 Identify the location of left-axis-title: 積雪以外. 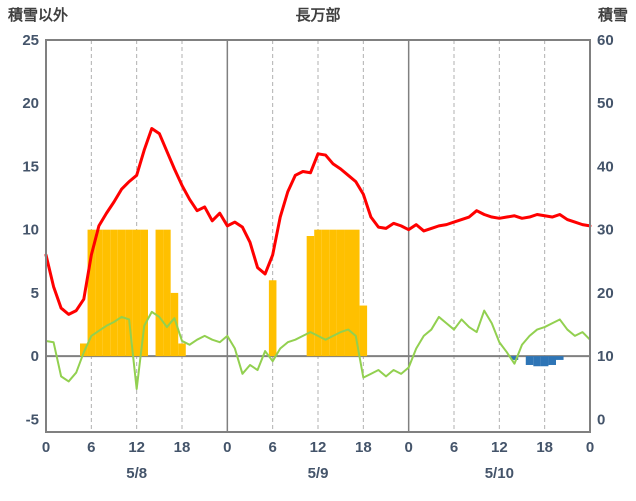
(38, 15).